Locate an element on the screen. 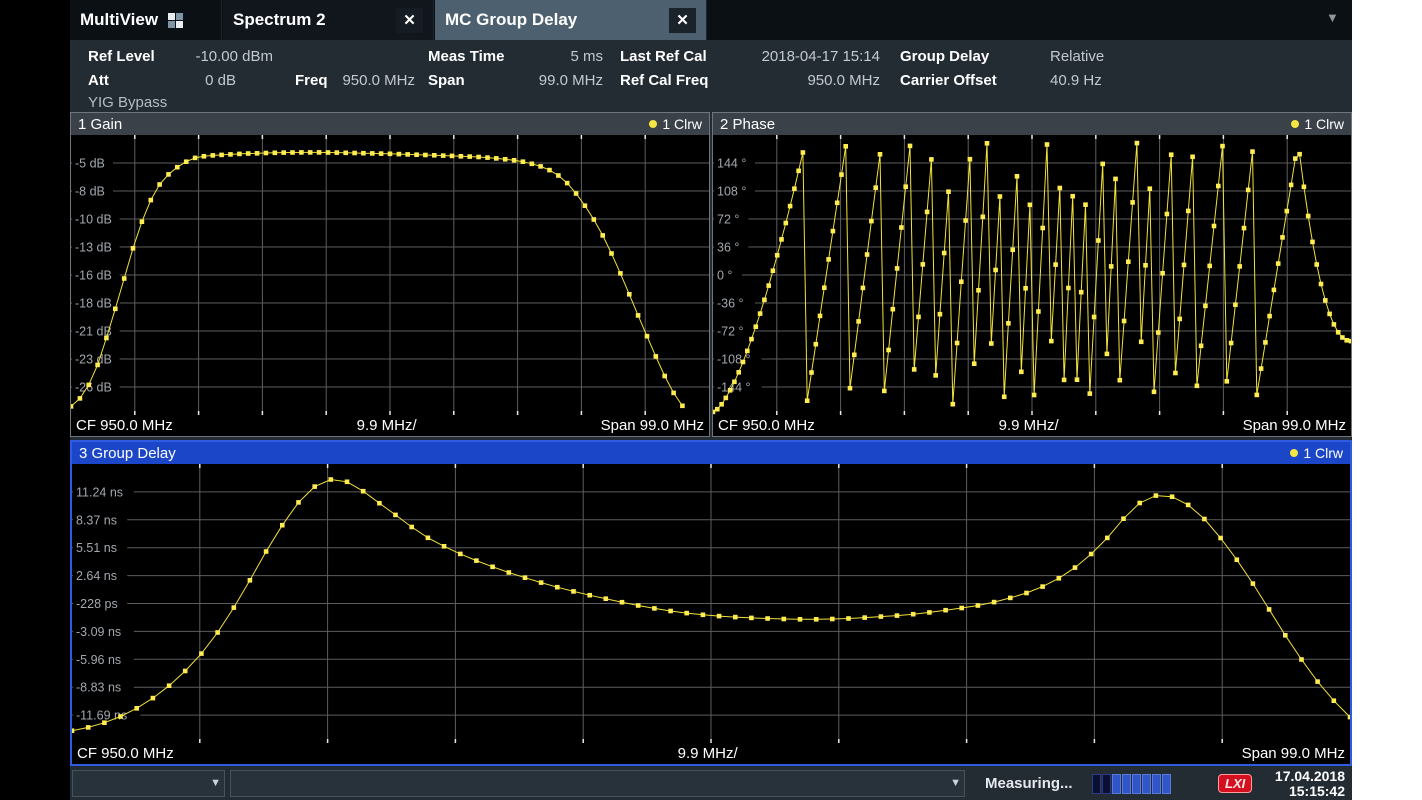 This screenshot has height=800, width=1422. tab-mc-group-delay-label: MC Group Delay is located at coordinates (511, 19).